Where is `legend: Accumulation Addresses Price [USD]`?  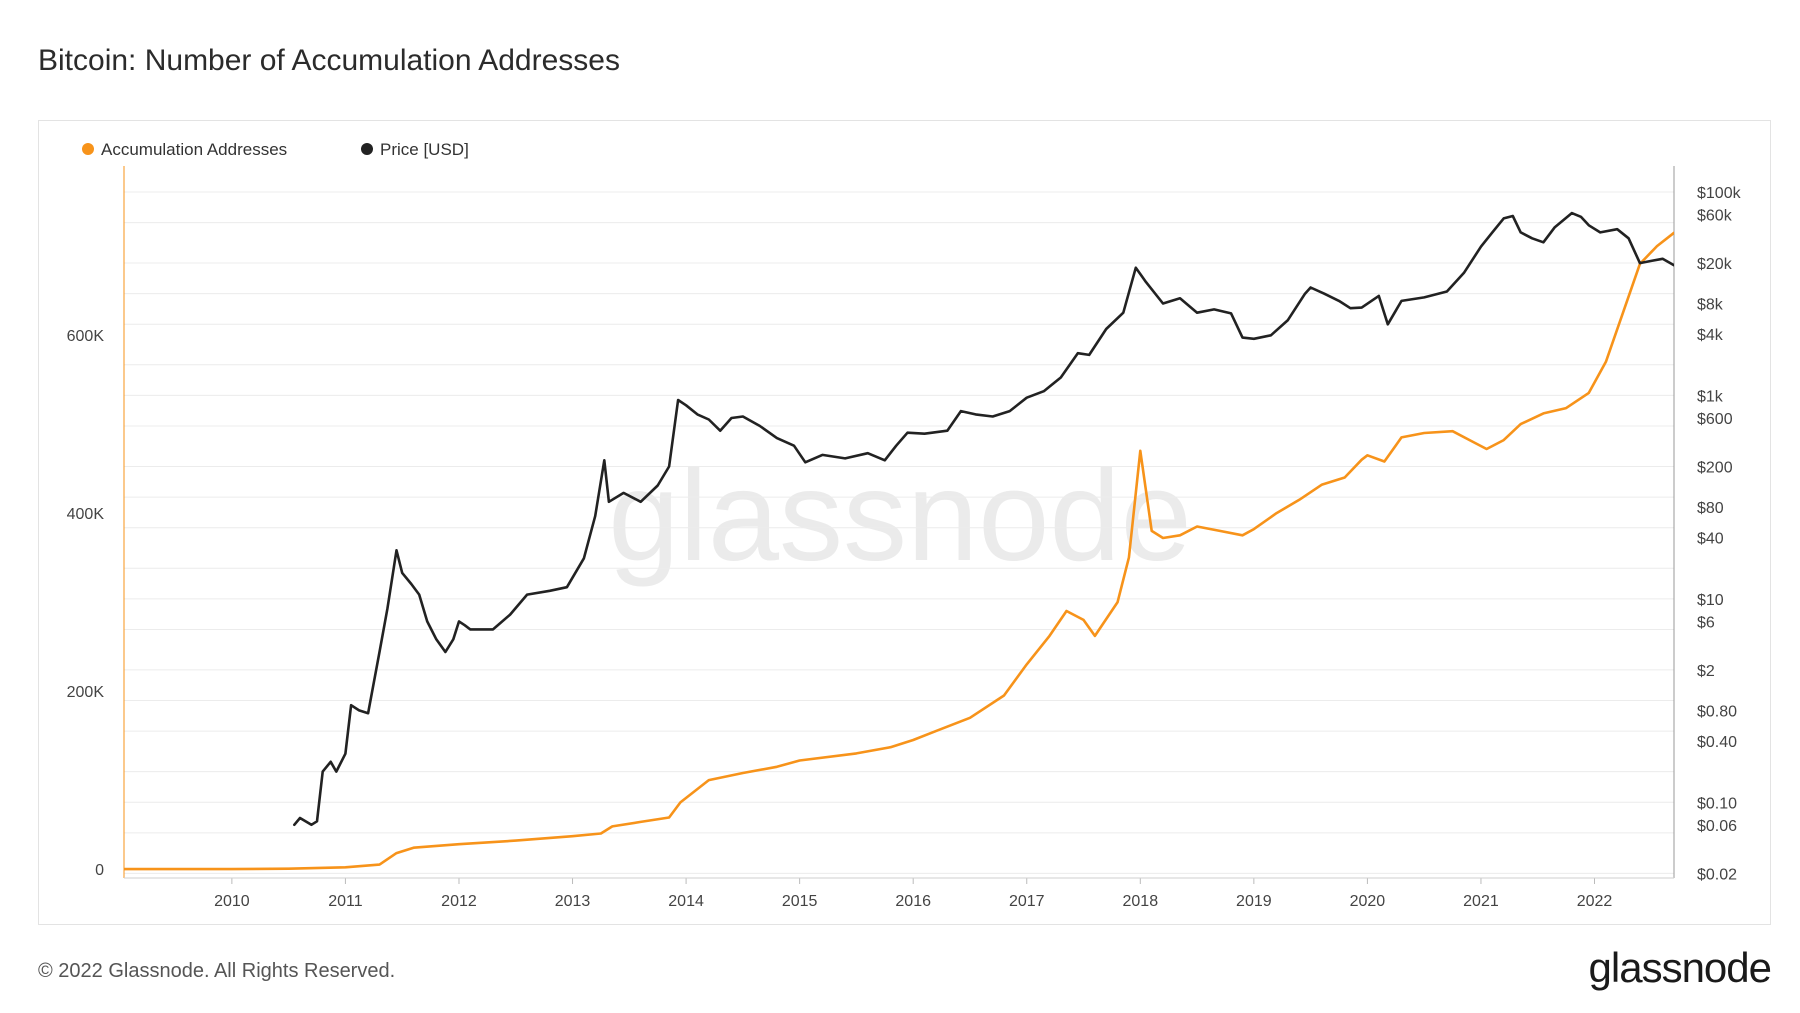
legend: Accumulation Addresses Price [USD] is located at coordinates (275, 149).